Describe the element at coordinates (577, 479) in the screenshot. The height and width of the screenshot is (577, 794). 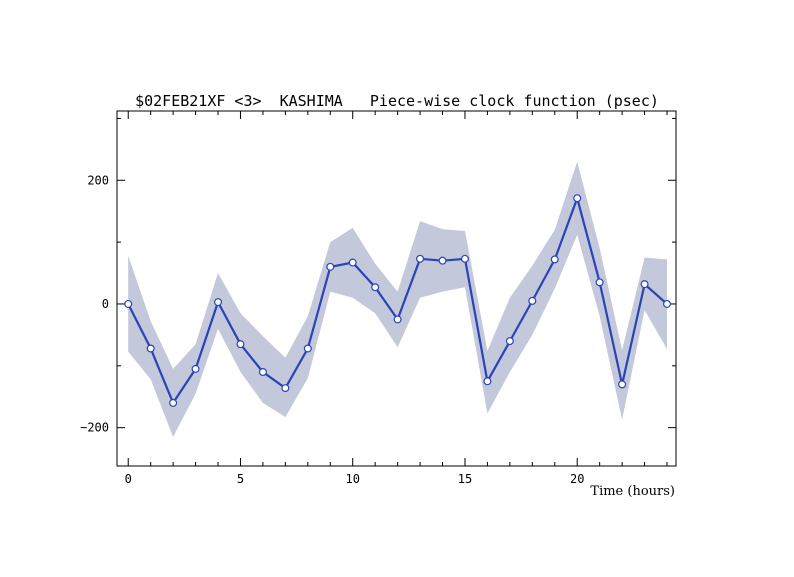
I see `x-tick-label: 20` at that location.